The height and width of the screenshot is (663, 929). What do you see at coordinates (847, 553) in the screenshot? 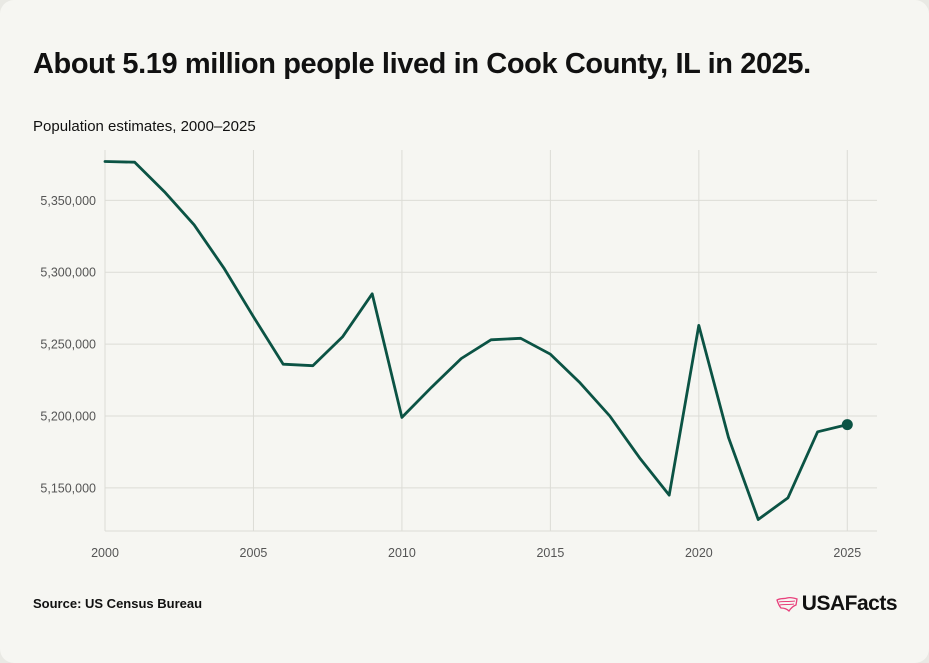
I see `x-tick-label: 2025` at bounding box center [847, 553].